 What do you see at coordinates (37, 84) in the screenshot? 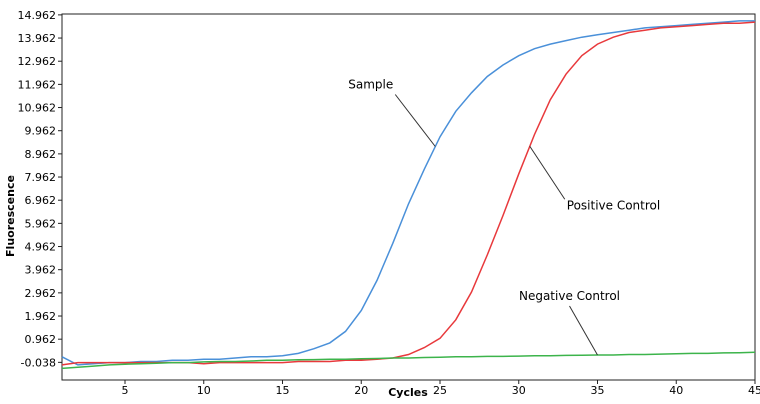
I see `y-tick-label: 11.962` at bounding box center [37, 84].